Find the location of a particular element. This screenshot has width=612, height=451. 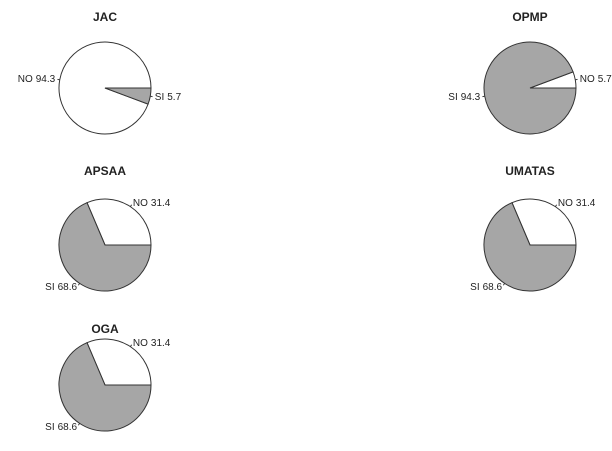

slice-label: SI 5.7 is located at coordinates (168, 97).